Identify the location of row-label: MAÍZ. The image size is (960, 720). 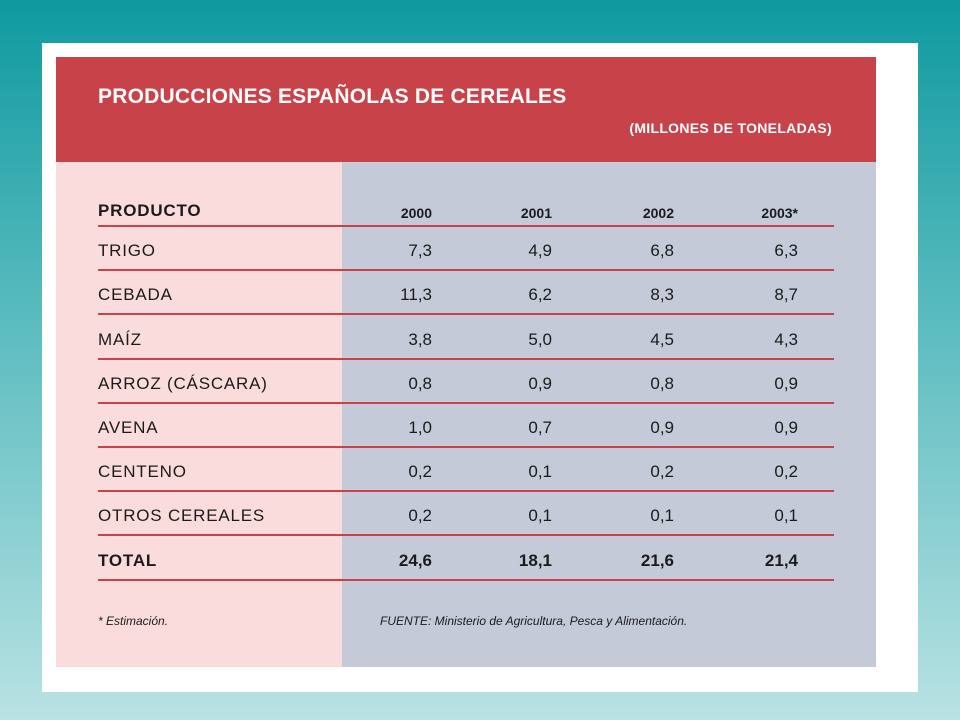
(120, 339).